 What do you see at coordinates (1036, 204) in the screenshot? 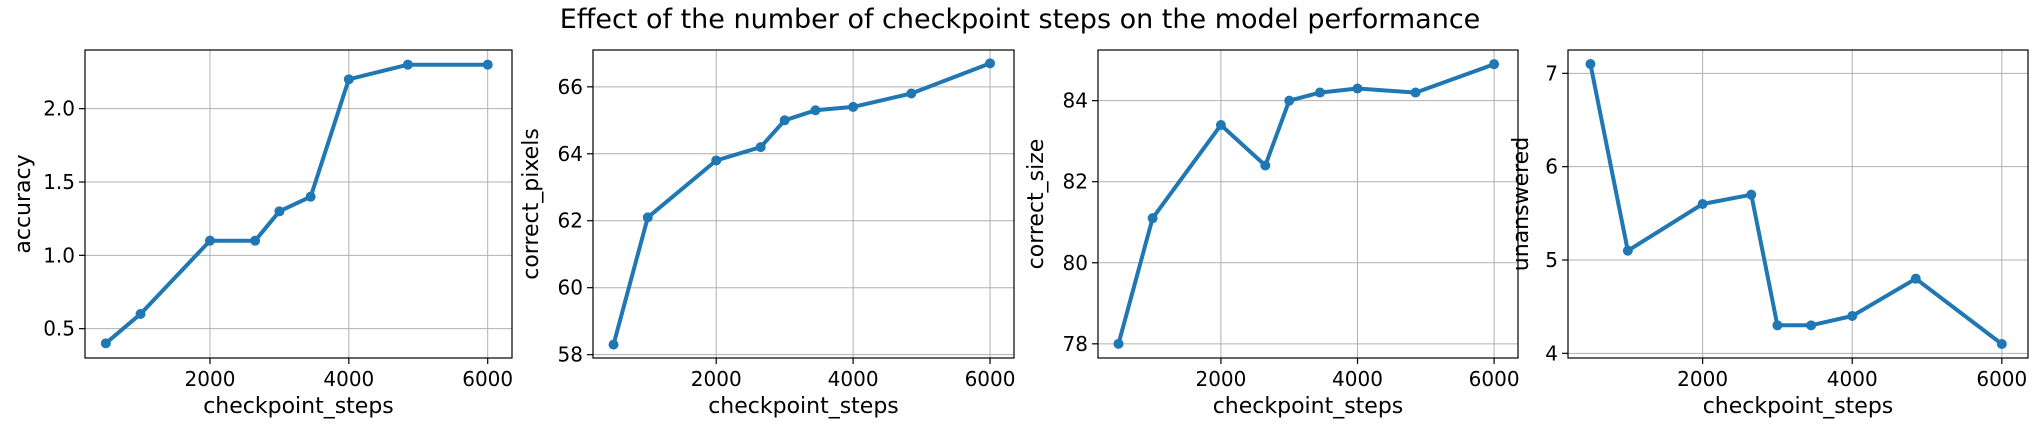
I see `y-axis-label: correct_size` at bounding box center [1036, 204].